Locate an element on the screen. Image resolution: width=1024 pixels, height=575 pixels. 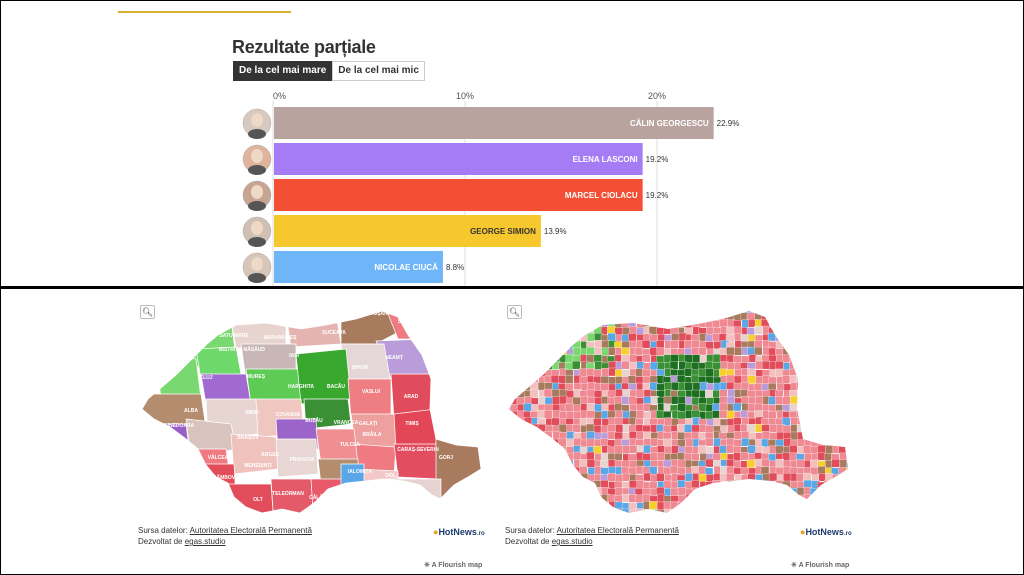
bar-group: NICOLAE CIUCĂ 8.8% is located at coordinates (353, 267).